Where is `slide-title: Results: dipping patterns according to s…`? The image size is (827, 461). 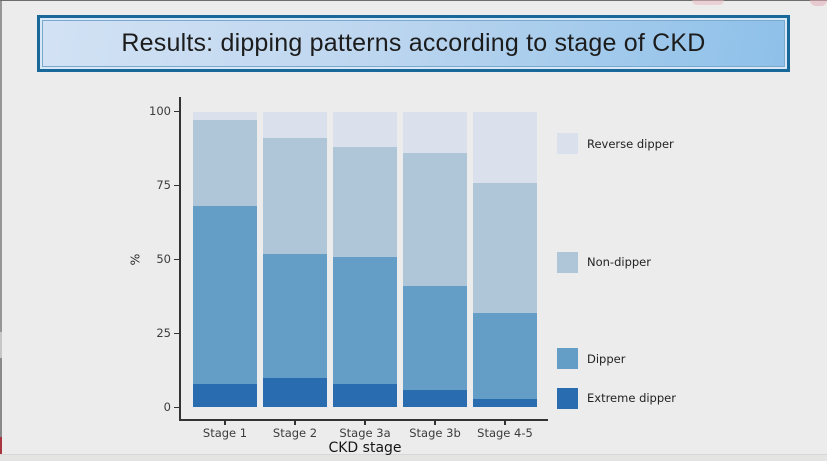
slide-title: Results: dipping patterns according to s… is located at coordinates (413, 43).